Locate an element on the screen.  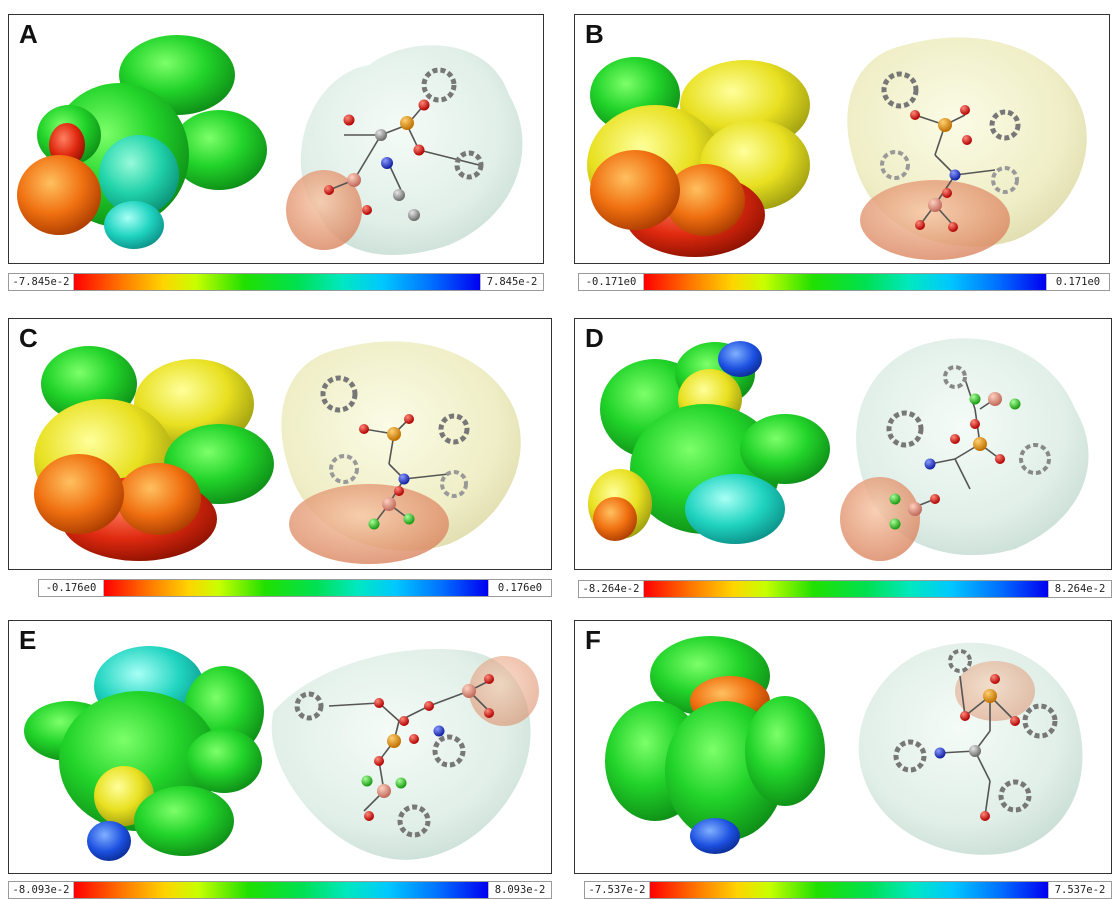
ball-stick-a is located at coordinates (404, 150).